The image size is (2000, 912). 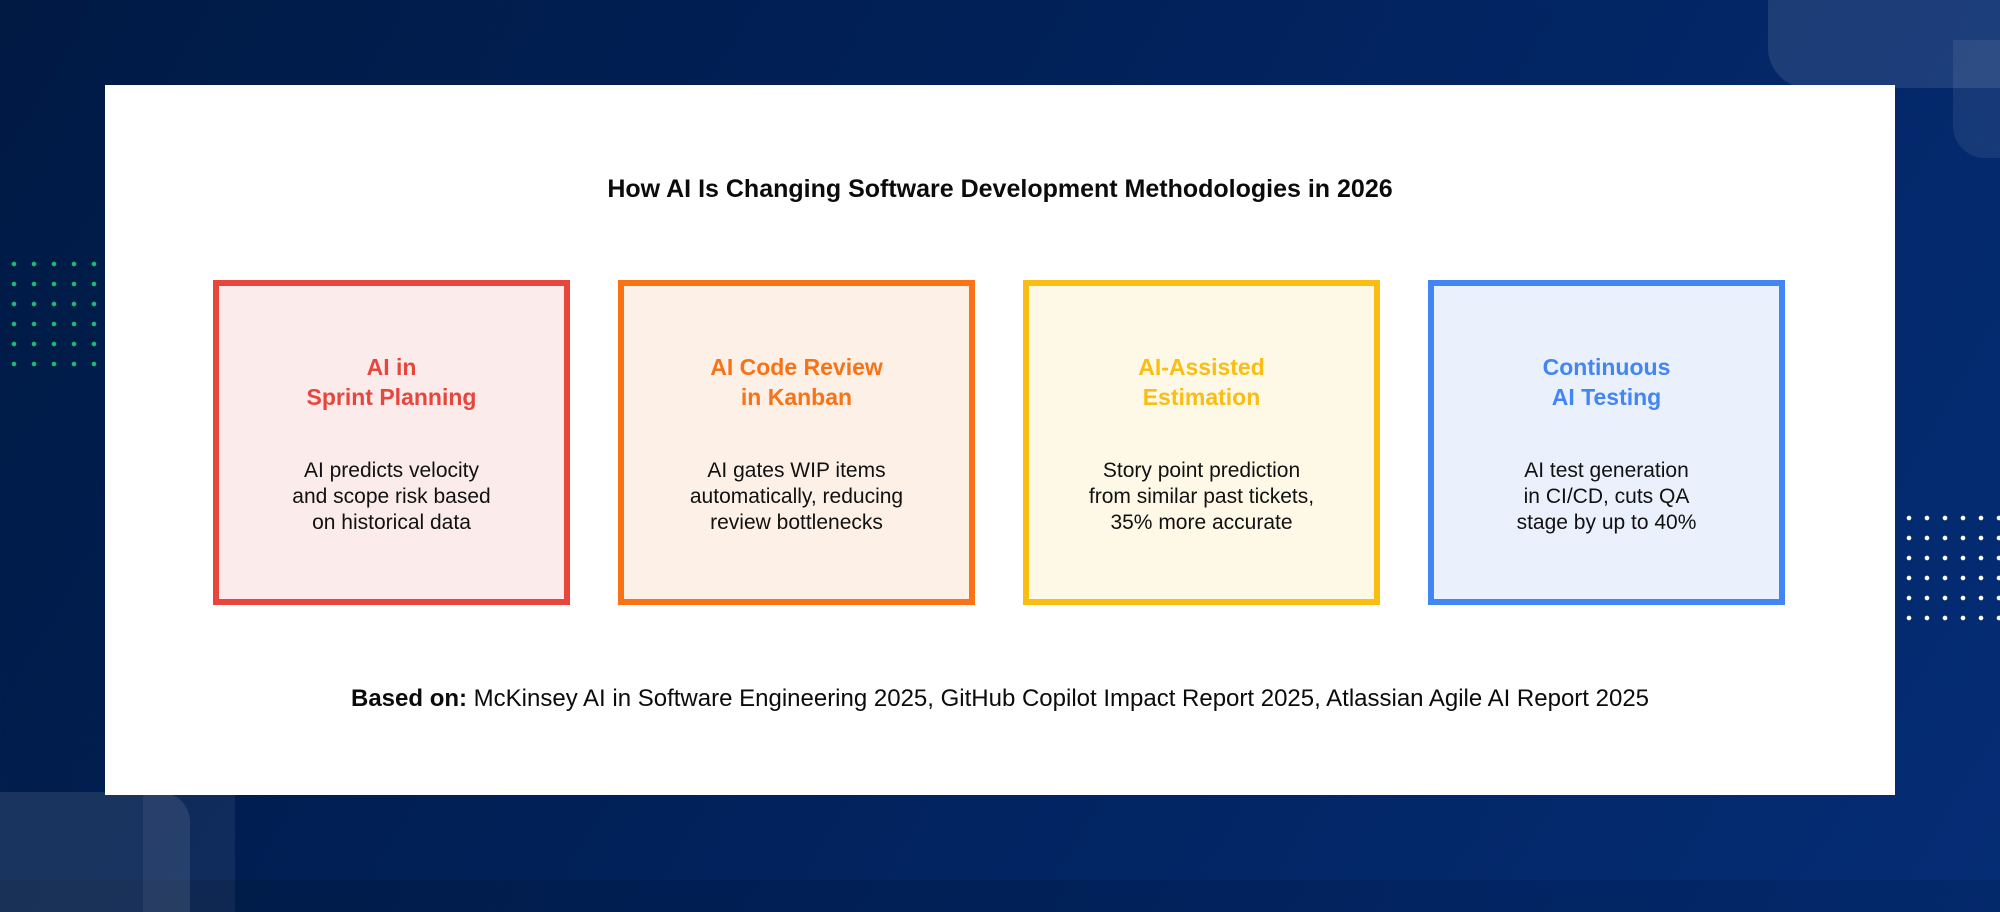 I want to click on card-title: AI Code Review in Kanban, so click(x=796, y=382).